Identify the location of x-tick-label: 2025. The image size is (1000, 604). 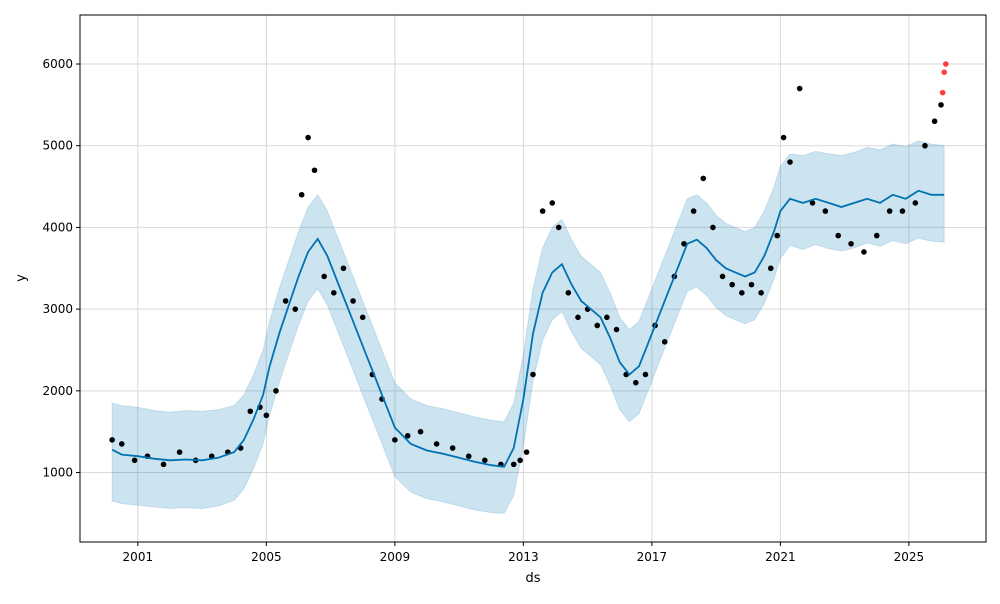
(909, 557).